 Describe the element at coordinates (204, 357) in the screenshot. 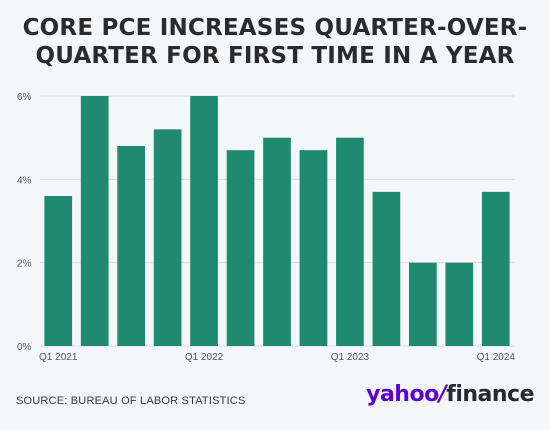

I see `x-tick-label: Q1 2022` at that location.